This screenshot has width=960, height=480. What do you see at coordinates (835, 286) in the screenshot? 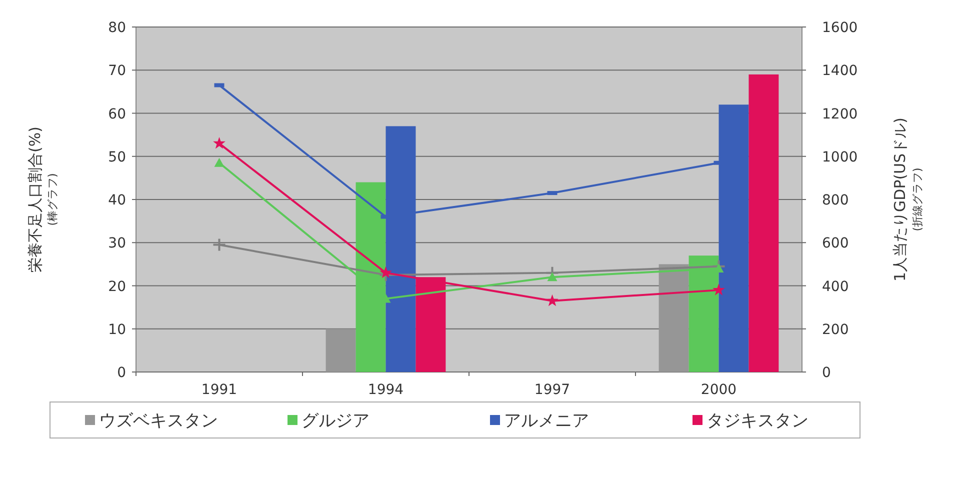
I see `y2-tick-label: 400` at bounding box center [835, 286].